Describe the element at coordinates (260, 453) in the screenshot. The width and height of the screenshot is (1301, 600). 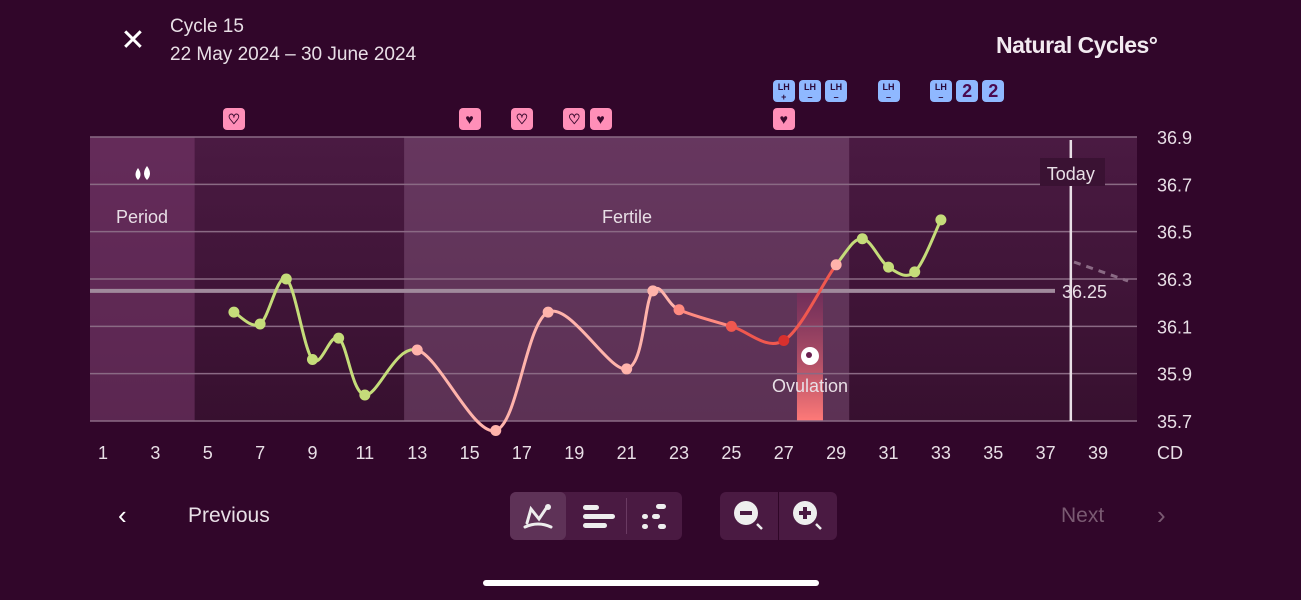
I see `x-tick-label: 7` at that location.